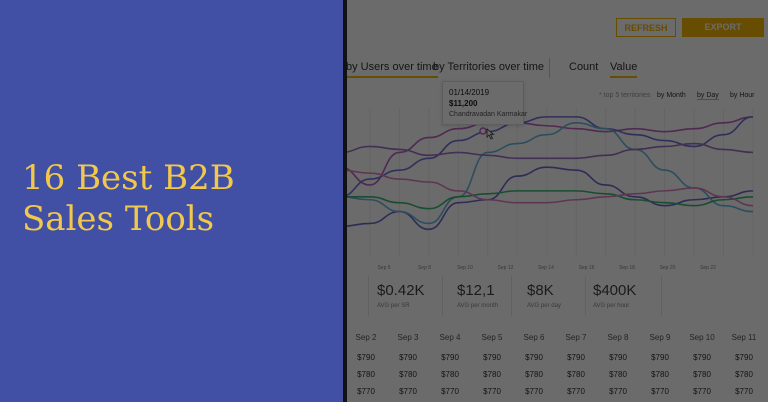 This screenshot has height=402, width=768. I want to click on stat-card: $0.42K AVG per SR, so click(405, 296).